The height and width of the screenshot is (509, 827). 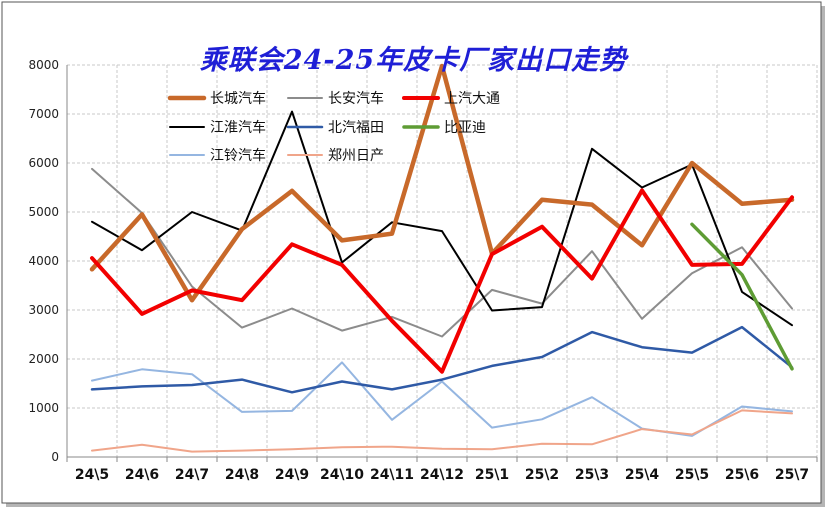 I want to click on legend-item: 长城汽车, so click(x=216, y=98).